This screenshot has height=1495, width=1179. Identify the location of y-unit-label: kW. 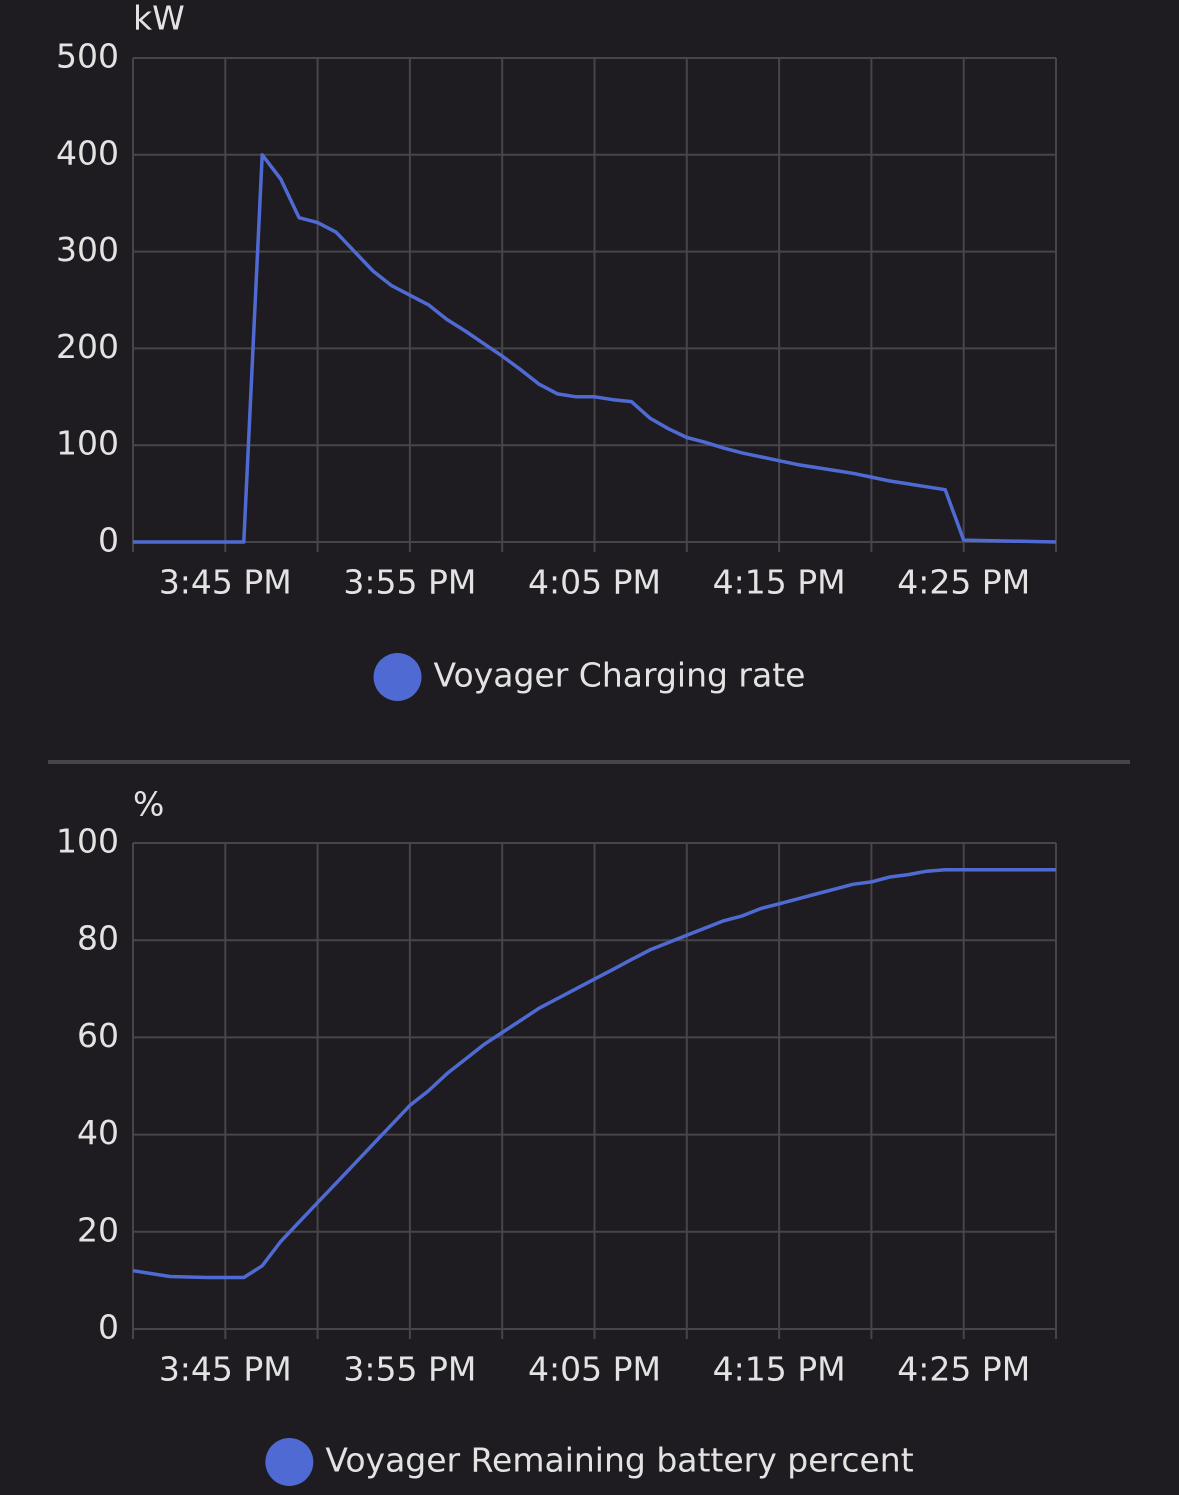
(159, 19).